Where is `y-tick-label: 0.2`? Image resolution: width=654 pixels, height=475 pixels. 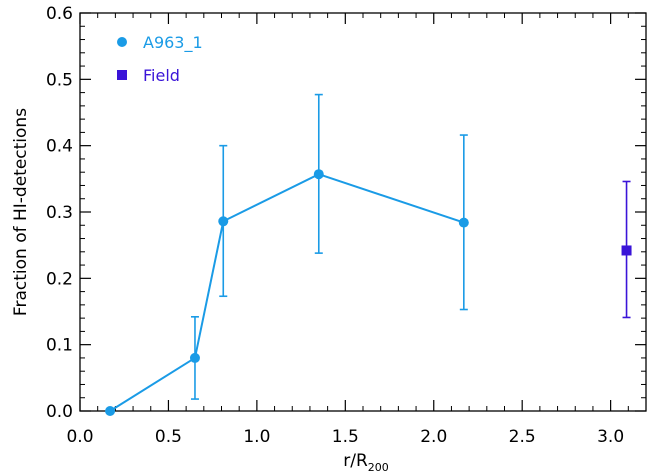 y-tick-label: 0.2 is located at coordinates (59, 279).